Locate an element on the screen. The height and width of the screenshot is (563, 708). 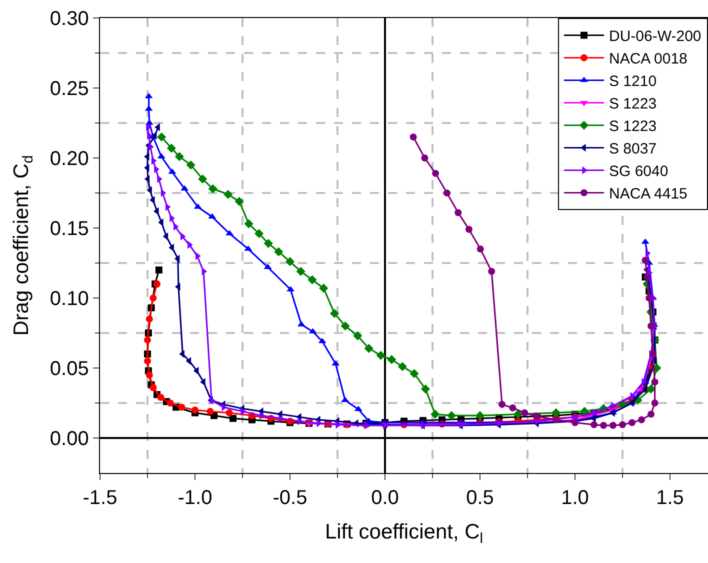
x-tick-label: 1.5 is located at coordinates (670, 498).